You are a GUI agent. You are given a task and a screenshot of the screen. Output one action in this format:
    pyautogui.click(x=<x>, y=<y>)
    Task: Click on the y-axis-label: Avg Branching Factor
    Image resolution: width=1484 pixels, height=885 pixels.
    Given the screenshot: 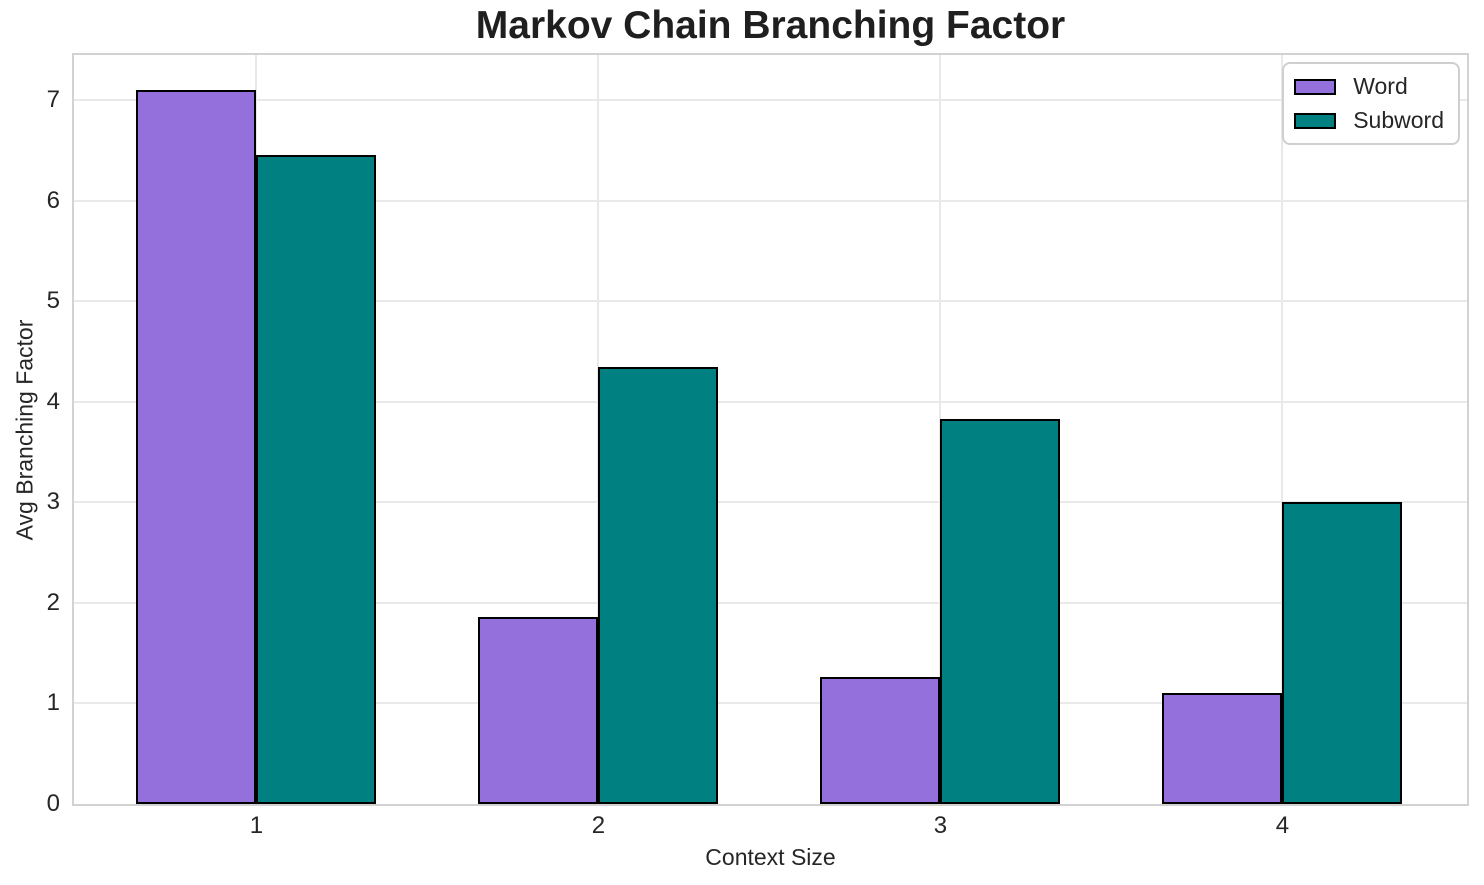 What is the action you would take?
    pyautogui.click(x=24, y=430)
    